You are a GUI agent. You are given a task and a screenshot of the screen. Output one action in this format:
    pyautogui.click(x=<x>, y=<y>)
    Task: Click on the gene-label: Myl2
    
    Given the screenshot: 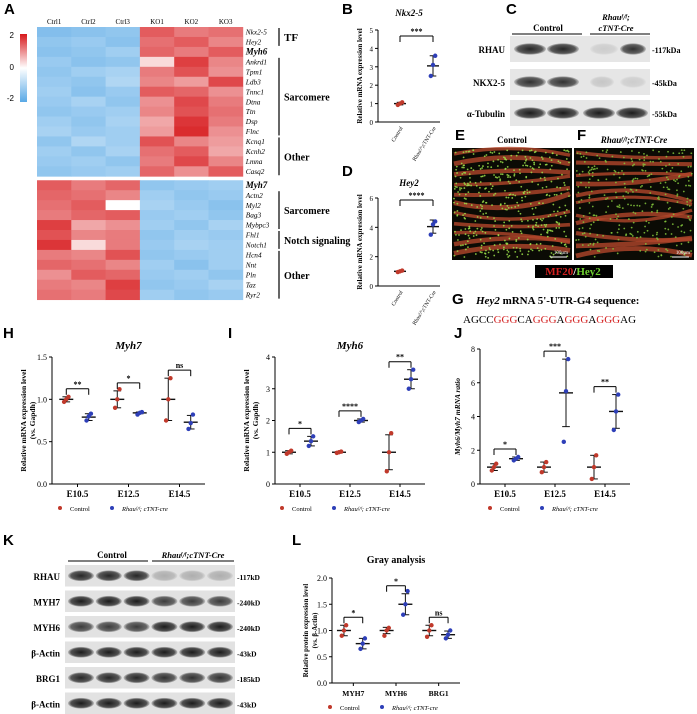 What is the action you would take?
    pyautogui.click(x=253, y=205)
    